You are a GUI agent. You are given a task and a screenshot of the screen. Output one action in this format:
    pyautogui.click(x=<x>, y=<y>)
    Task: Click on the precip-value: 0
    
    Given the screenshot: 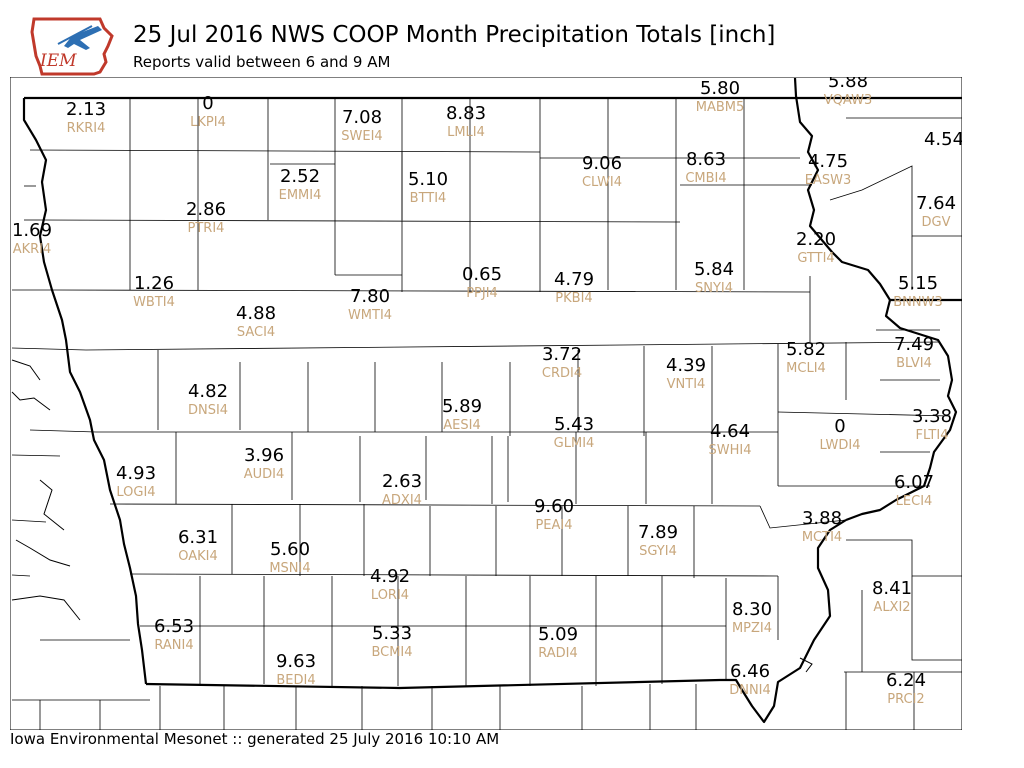 What is the action you would take?
    pyautogui.click(x=207, y=103)
    